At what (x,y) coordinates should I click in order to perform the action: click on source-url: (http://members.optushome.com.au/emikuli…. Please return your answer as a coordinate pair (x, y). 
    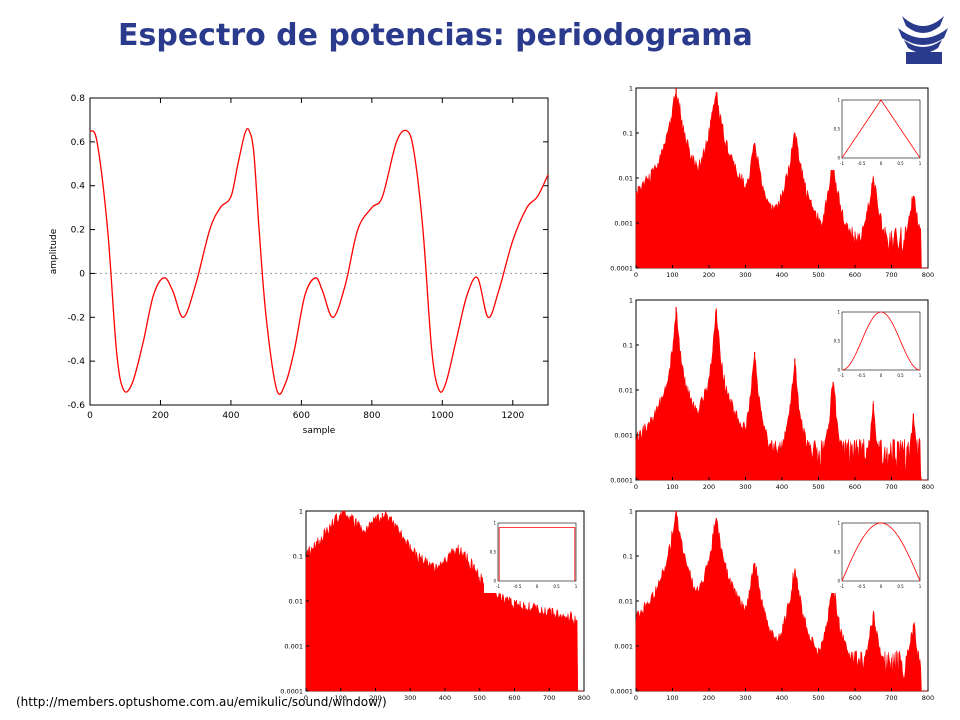
    Looking at the image, I should click on (201, 702).